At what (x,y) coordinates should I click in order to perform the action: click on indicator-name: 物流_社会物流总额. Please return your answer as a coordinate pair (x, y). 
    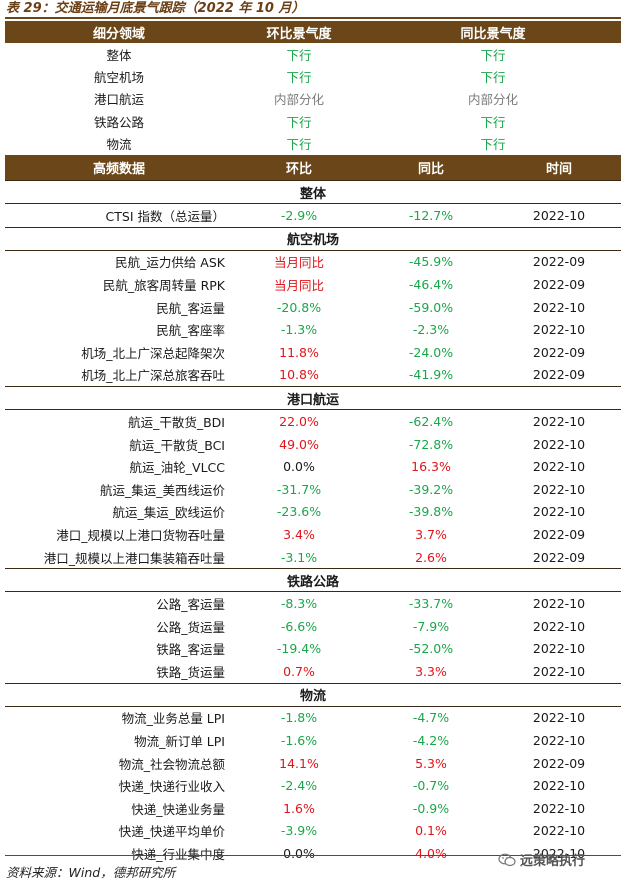
    Looking at the image, I should click on (171, 764).